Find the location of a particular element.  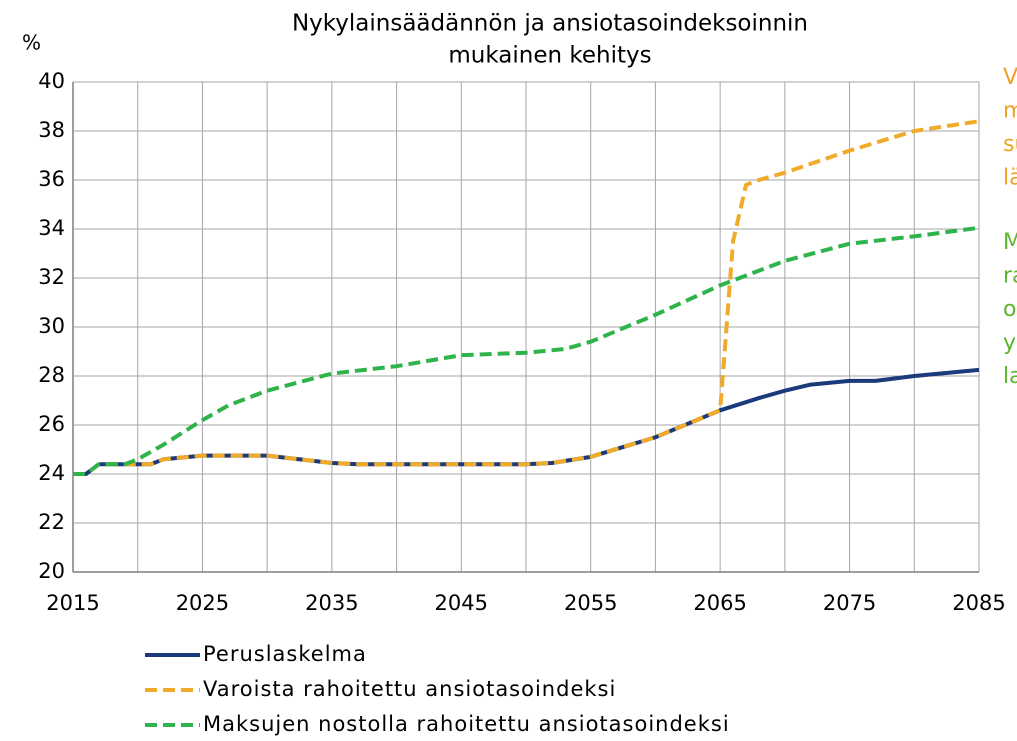

y-tick-label: 36 is located at coordinates (51, 179).